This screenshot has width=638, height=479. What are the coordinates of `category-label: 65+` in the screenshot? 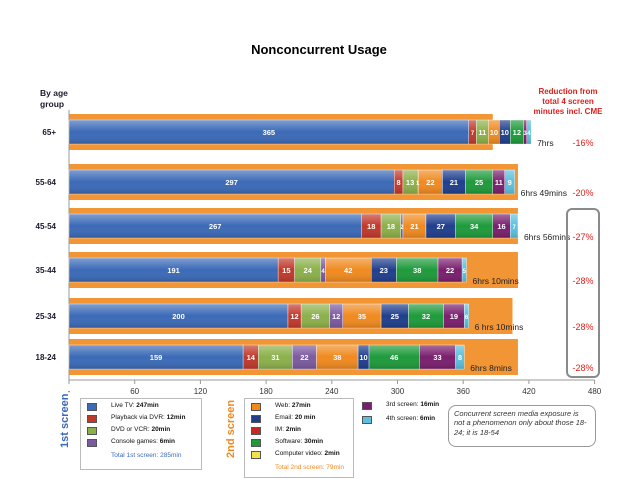 It's located at (49, 132).